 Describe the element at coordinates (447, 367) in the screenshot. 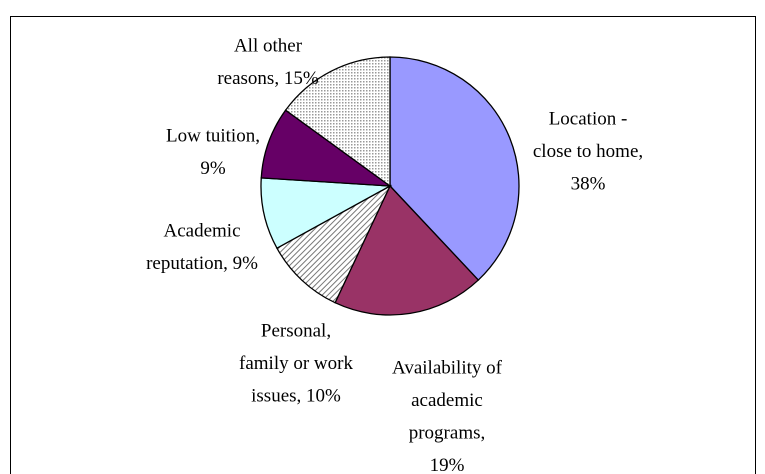

I see `data-label: Availability of` at that location.